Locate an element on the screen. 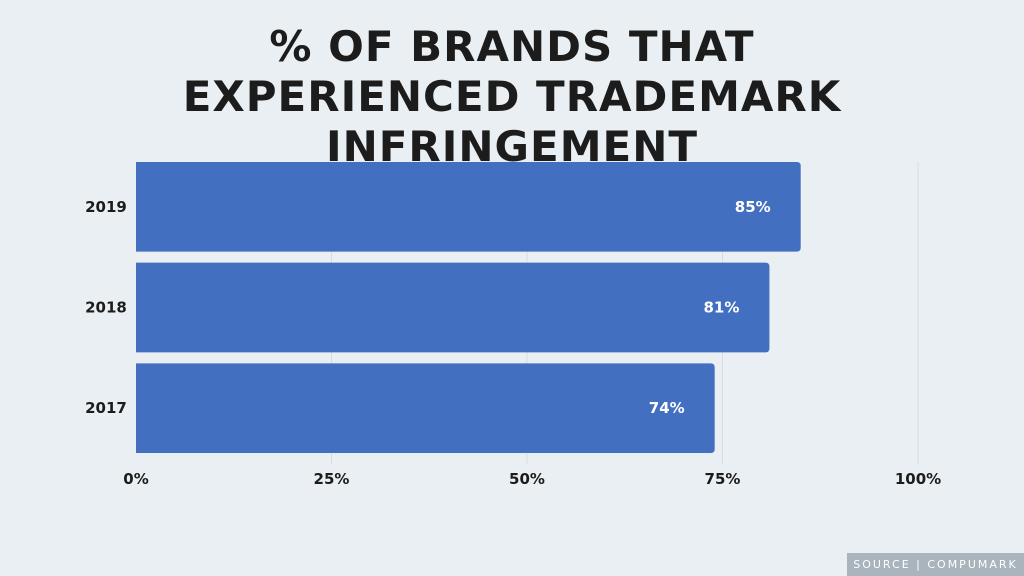 The width and height of the screenshot is (1024, 576). x-tick-label: 75% is located at coordinates (723, 479).